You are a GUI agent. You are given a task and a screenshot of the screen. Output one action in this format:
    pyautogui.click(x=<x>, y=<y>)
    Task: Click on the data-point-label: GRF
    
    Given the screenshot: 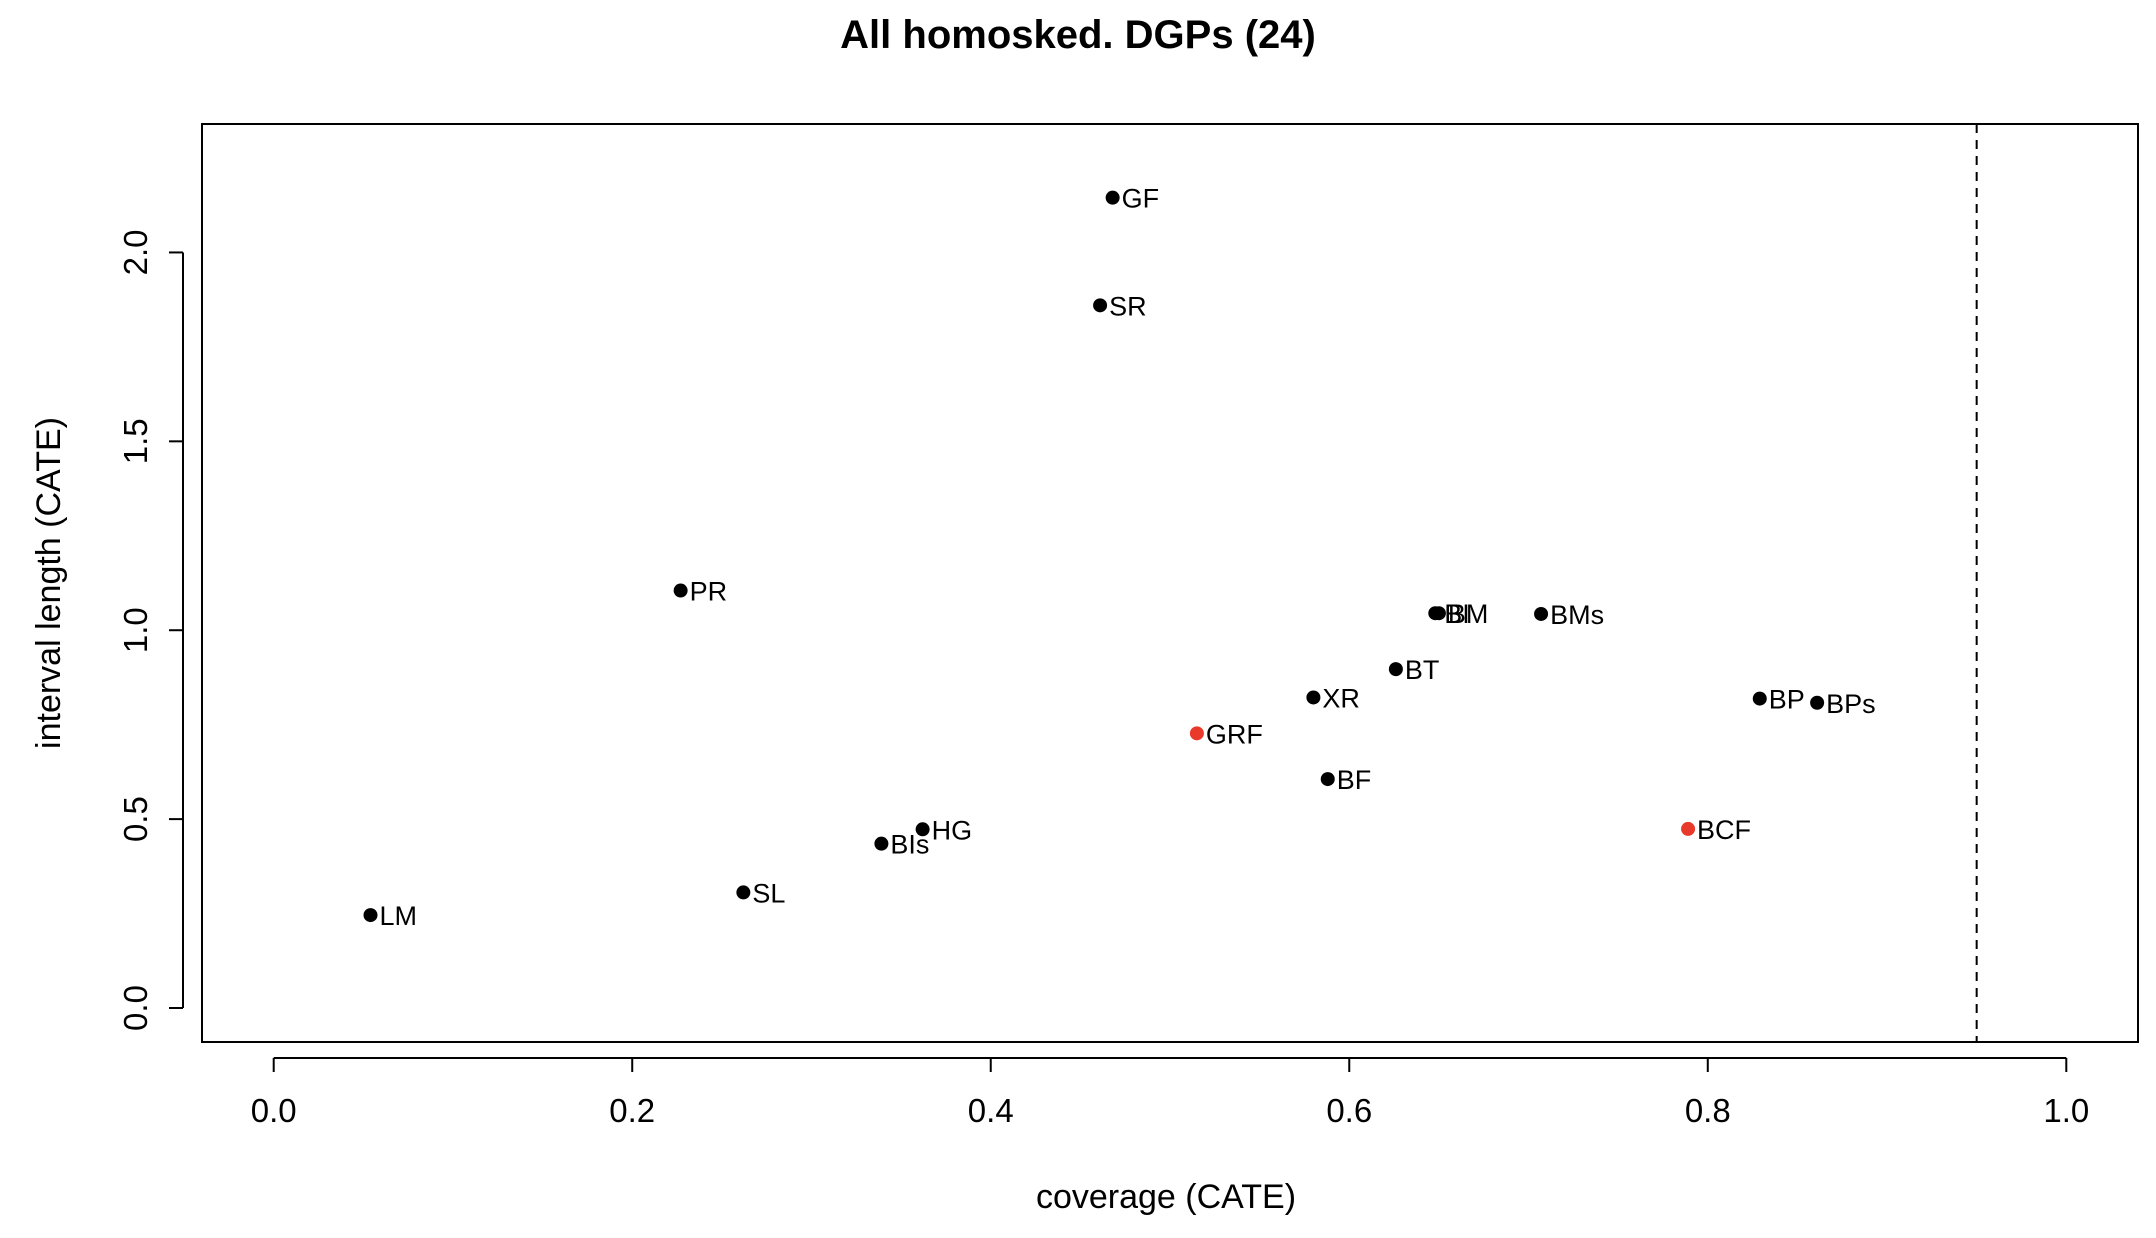 What is the action you would take?
    pyautogui.click(x=1234, y=734)
    